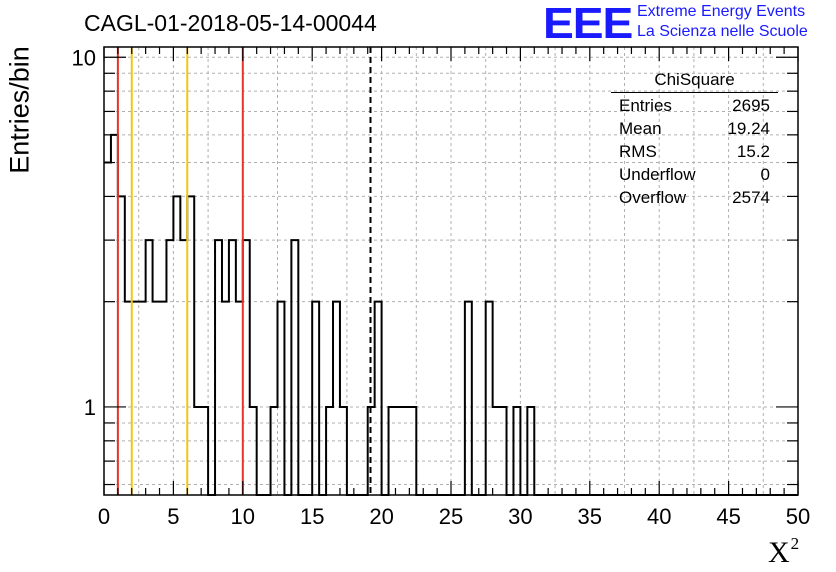  I want to click on x-tick-label: 0, so click(104, 516).